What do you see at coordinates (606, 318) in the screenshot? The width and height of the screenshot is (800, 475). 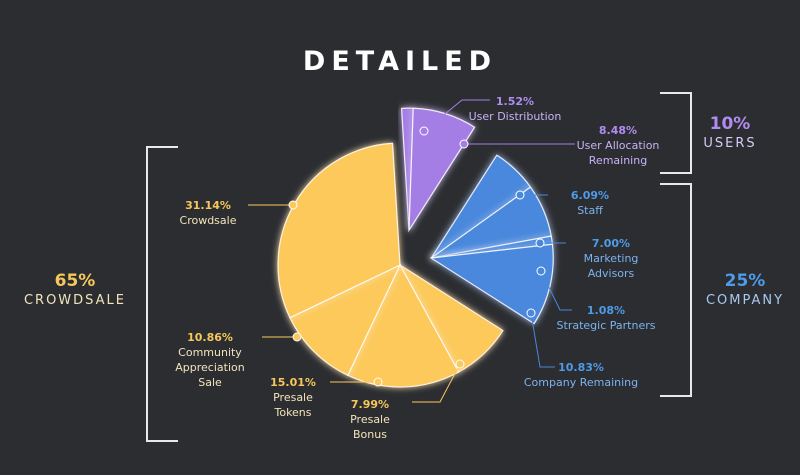 I see `slice-label-strategic-partners: 1.08% Strategic Partners` at bounding box center [606, 318].